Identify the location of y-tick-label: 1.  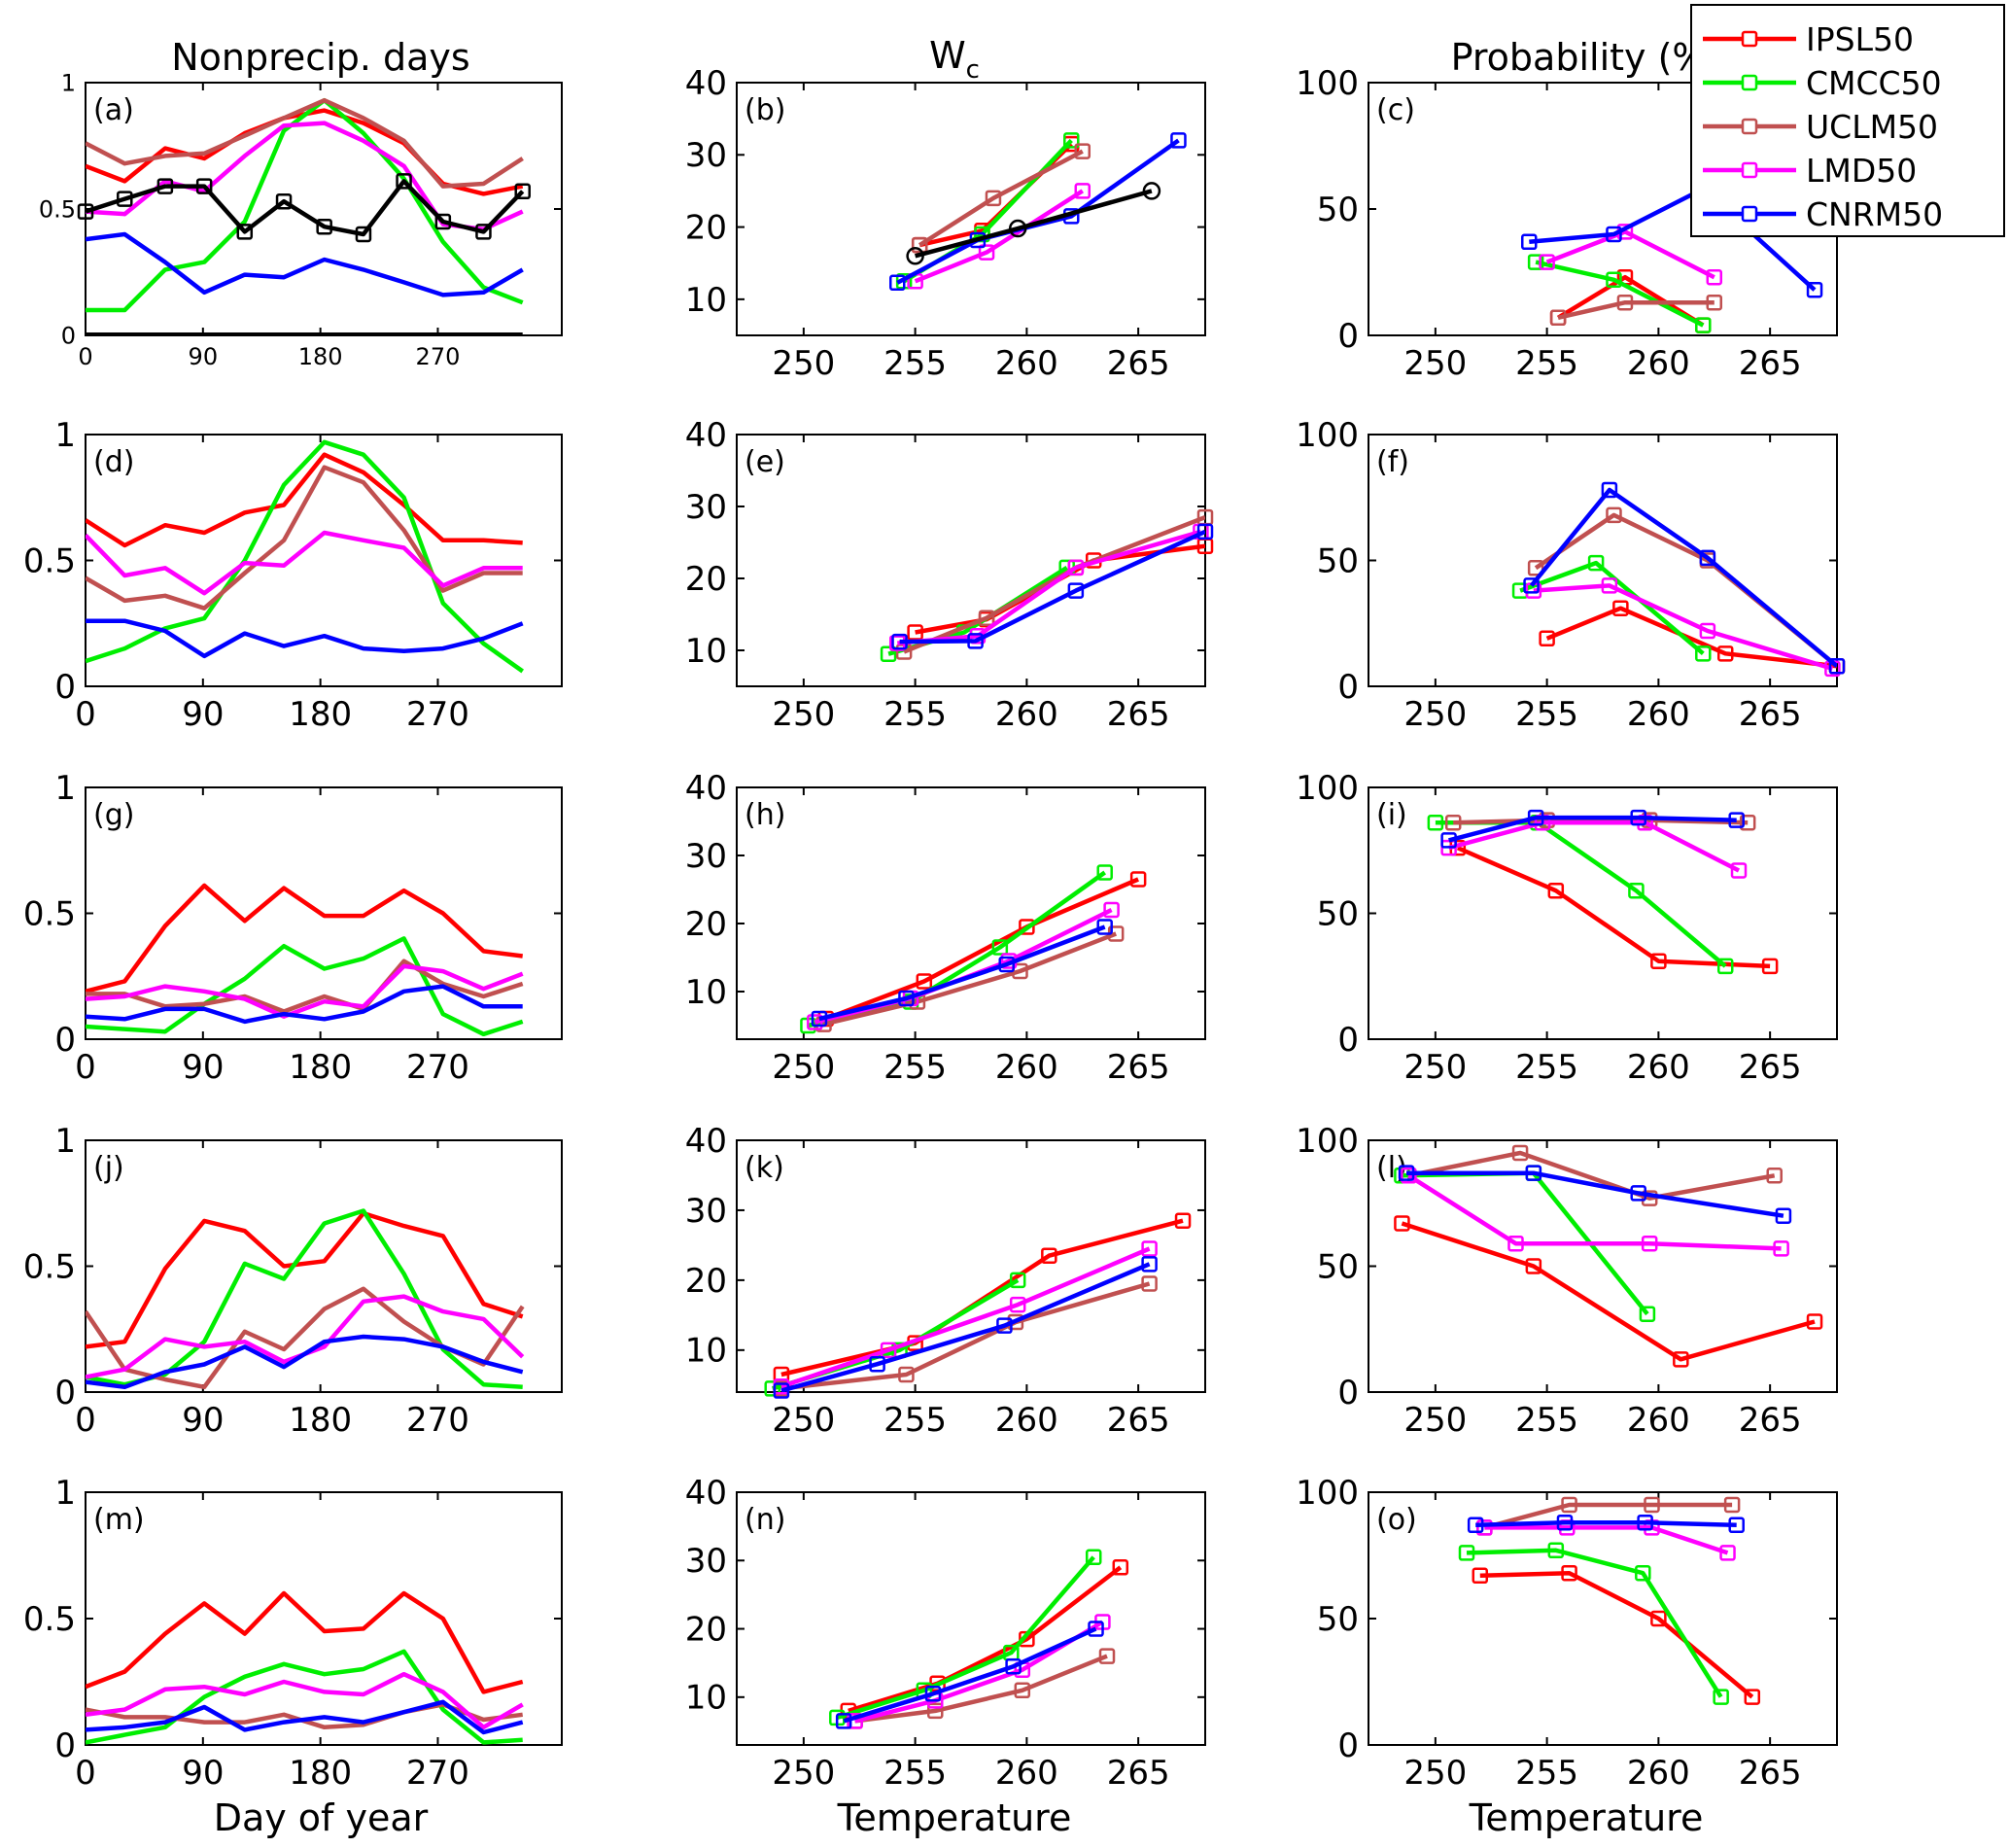
(65, 435).